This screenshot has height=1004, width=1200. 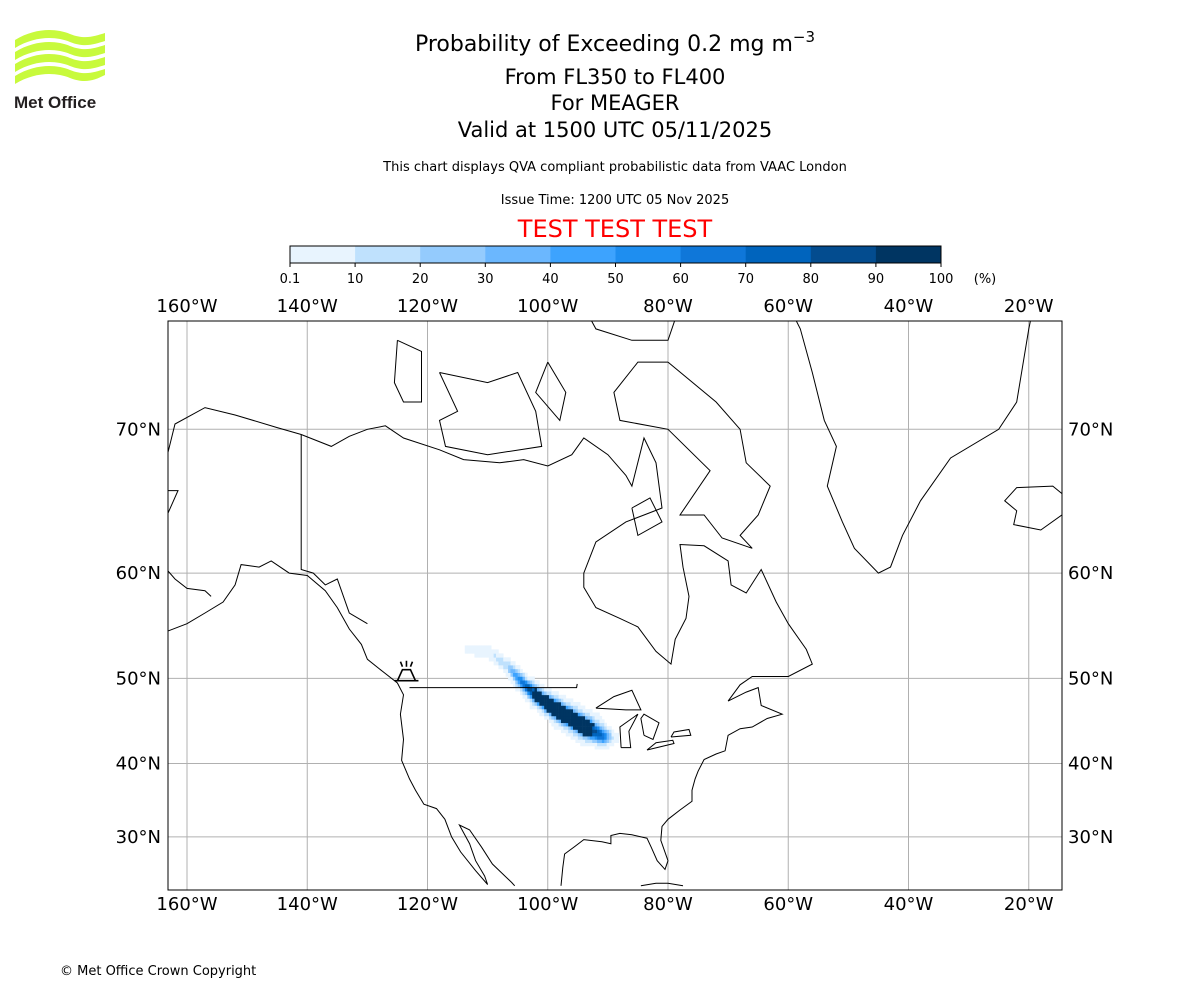 What do you see at coordinates (909, 904) in the screenshot?
I see `lon-label-bottom: 40°W` at bounding box center [909, 904].